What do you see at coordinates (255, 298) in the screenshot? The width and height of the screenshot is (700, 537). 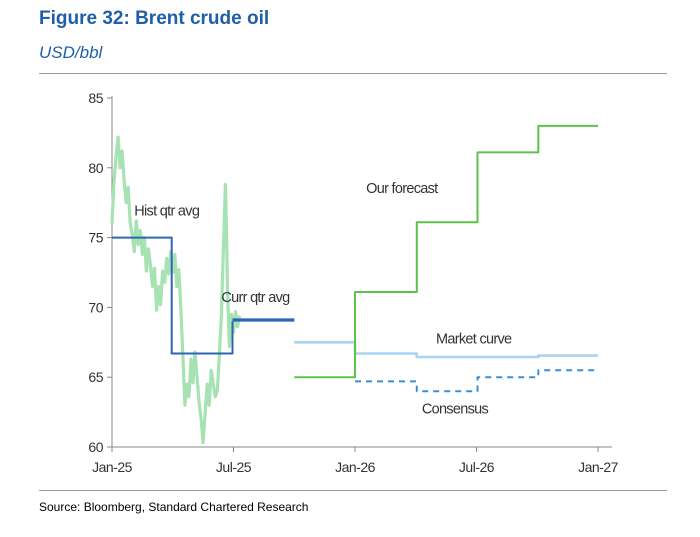 I see `annotation-label: Curr qtr avg` at bounding box center [255, 298].